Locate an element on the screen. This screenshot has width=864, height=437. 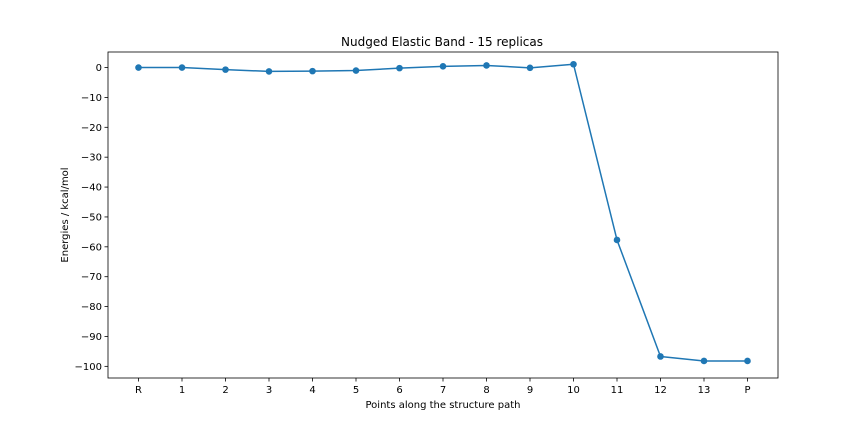
x-tick-label: 2 is located at coordinates (225, 390).